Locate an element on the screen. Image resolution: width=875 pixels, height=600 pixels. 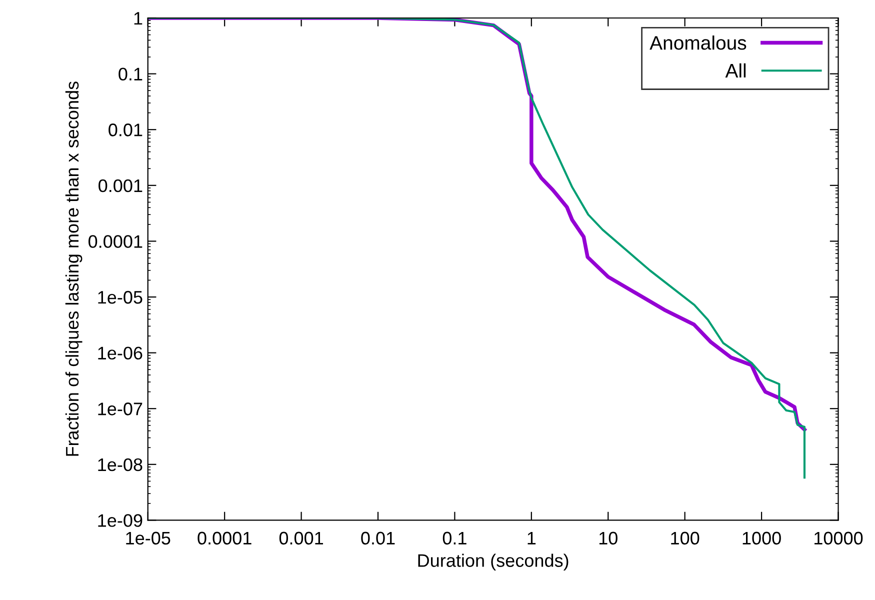
y-axis-title: Fraction of cliques lasting more than x seconds is located at coordinates (73, 269).